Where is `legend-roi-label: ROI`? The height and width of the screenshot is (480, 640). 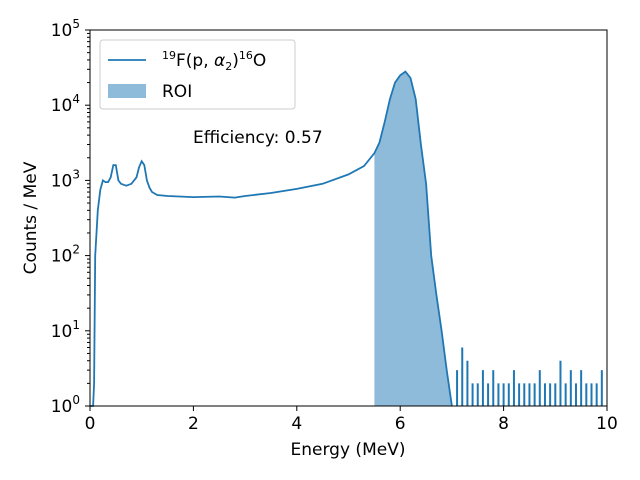 legend-roi-label: ROI is located at coordinates (177, 92).